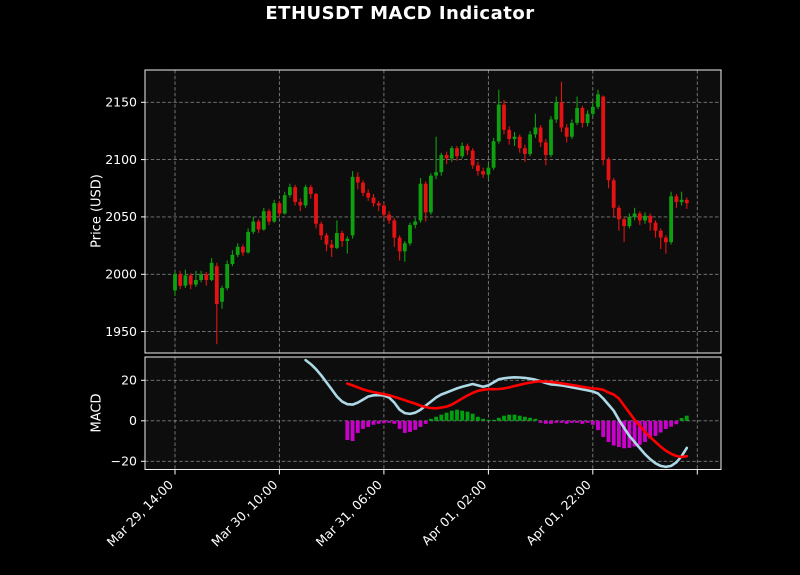 Image resolution: width=800 pixels, height=575 pixels. I want to click on x-tick-label: Mar 29, 14:00, so click(140, 513).